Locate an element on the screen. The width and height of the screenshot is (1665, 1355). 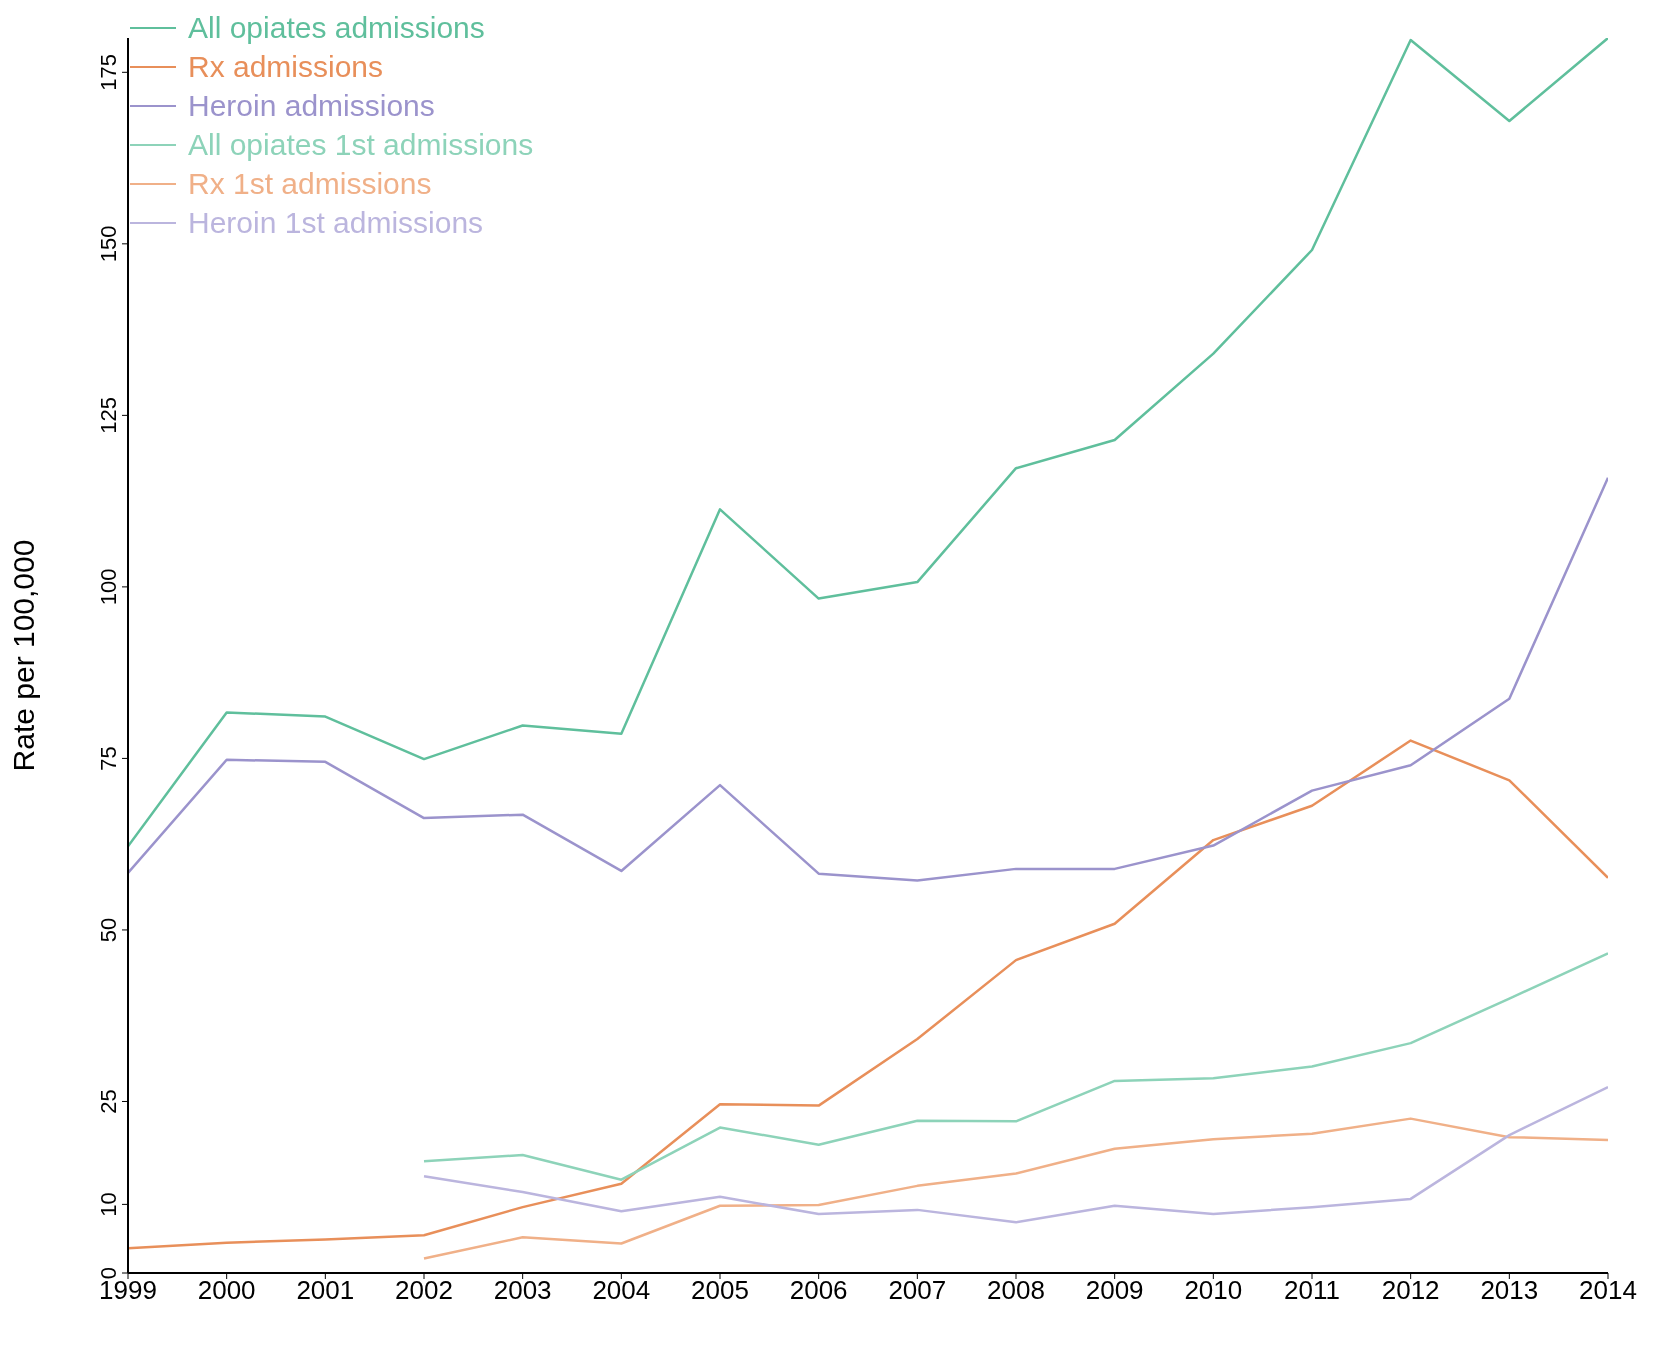
y-tick-label: 75 is located at coordinates (108, 758).